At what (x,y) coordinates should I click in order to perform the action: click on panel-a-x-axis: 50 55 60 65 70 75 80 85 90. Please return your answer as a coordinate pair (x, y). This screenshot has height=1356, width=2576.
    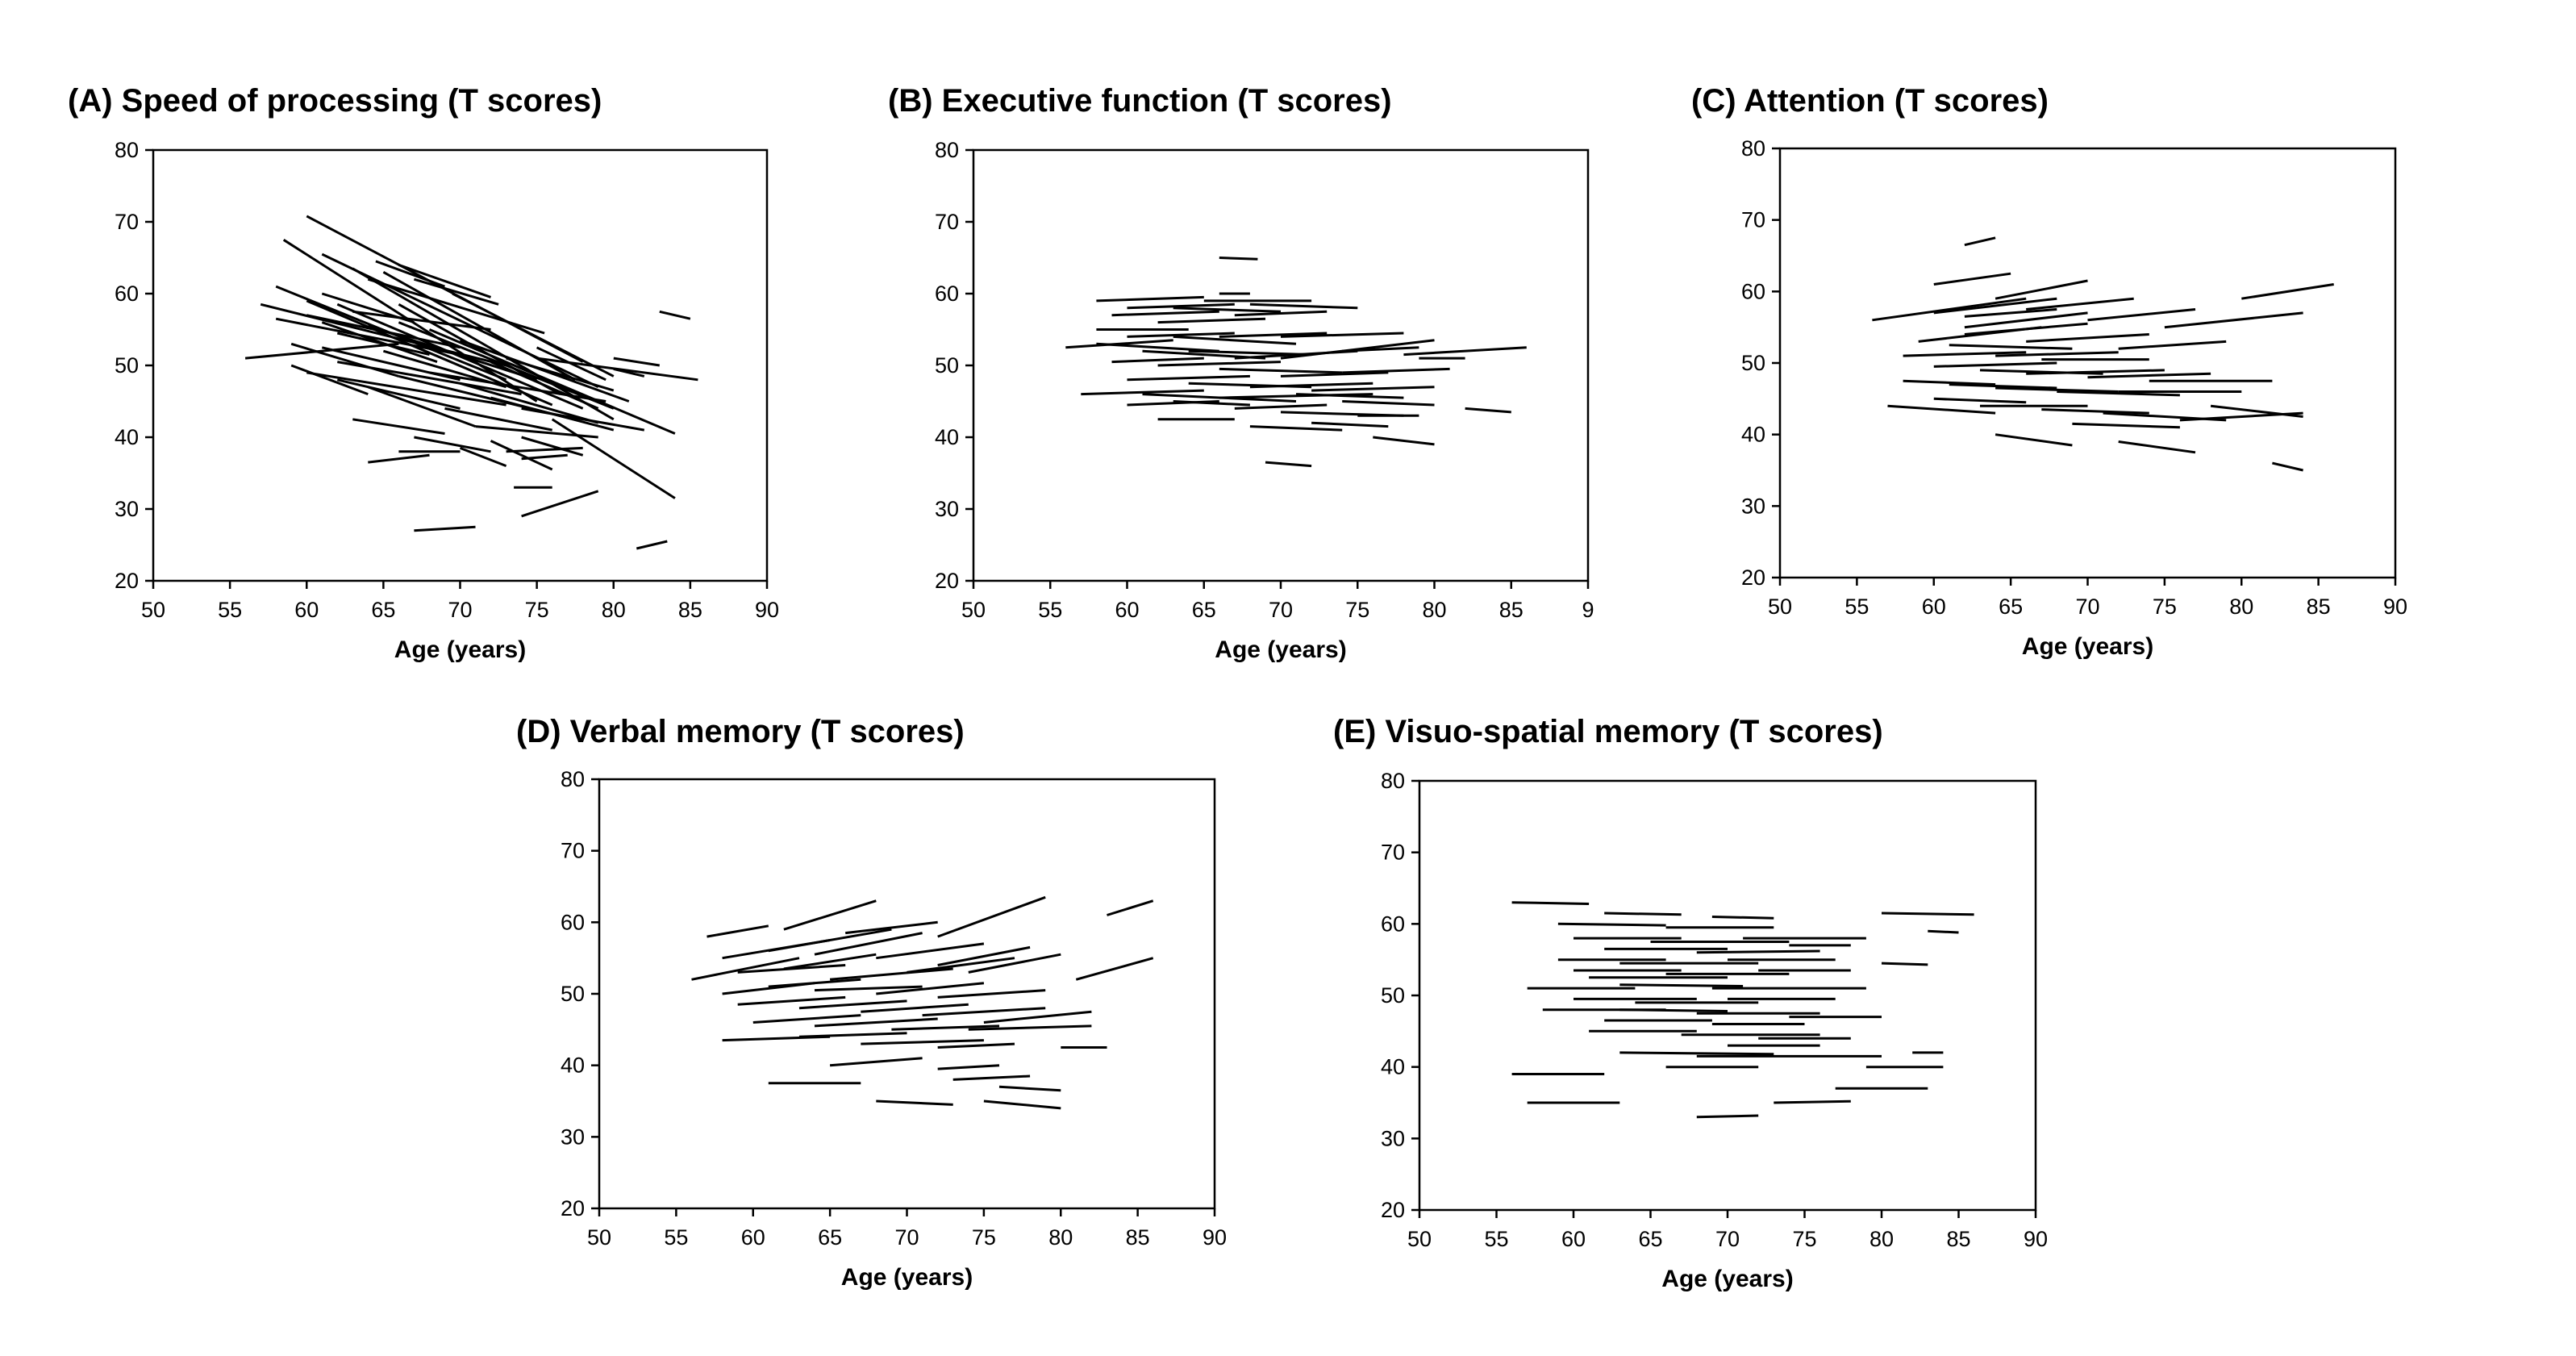
    Looking at the image, I should click on (460, 601).